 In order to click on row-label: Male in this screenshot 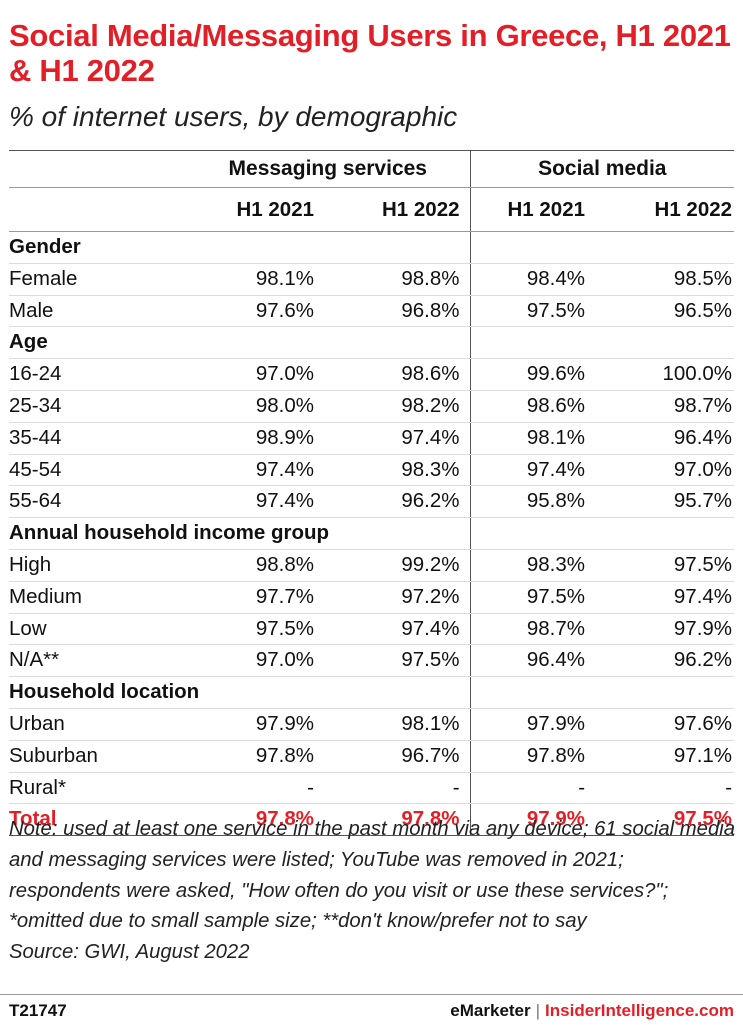, I will do `click(97, 311)`.